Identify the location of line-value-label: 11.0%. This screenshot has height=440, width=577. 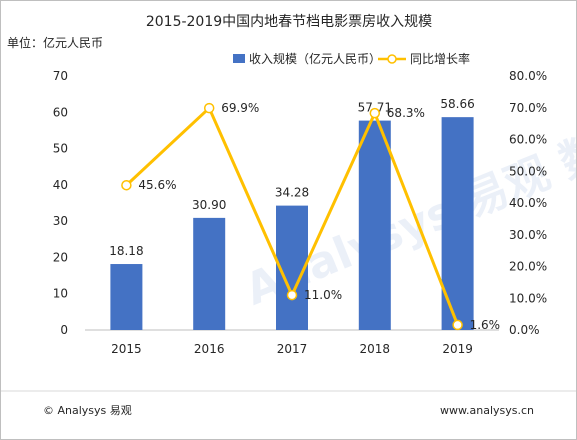
(323, 295).